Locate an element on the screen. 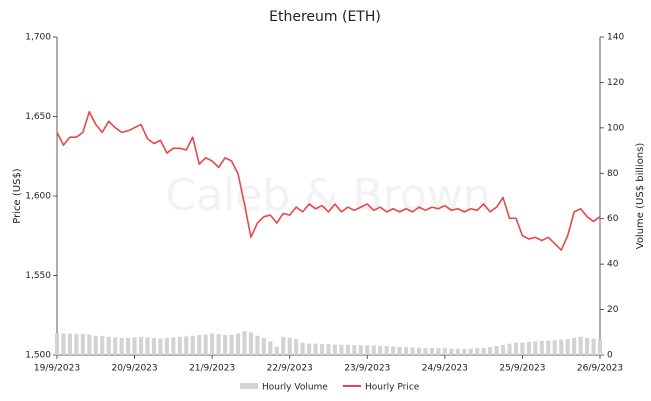  x-tick-label: 24/9/2023 is located at coordinates (445, 369).